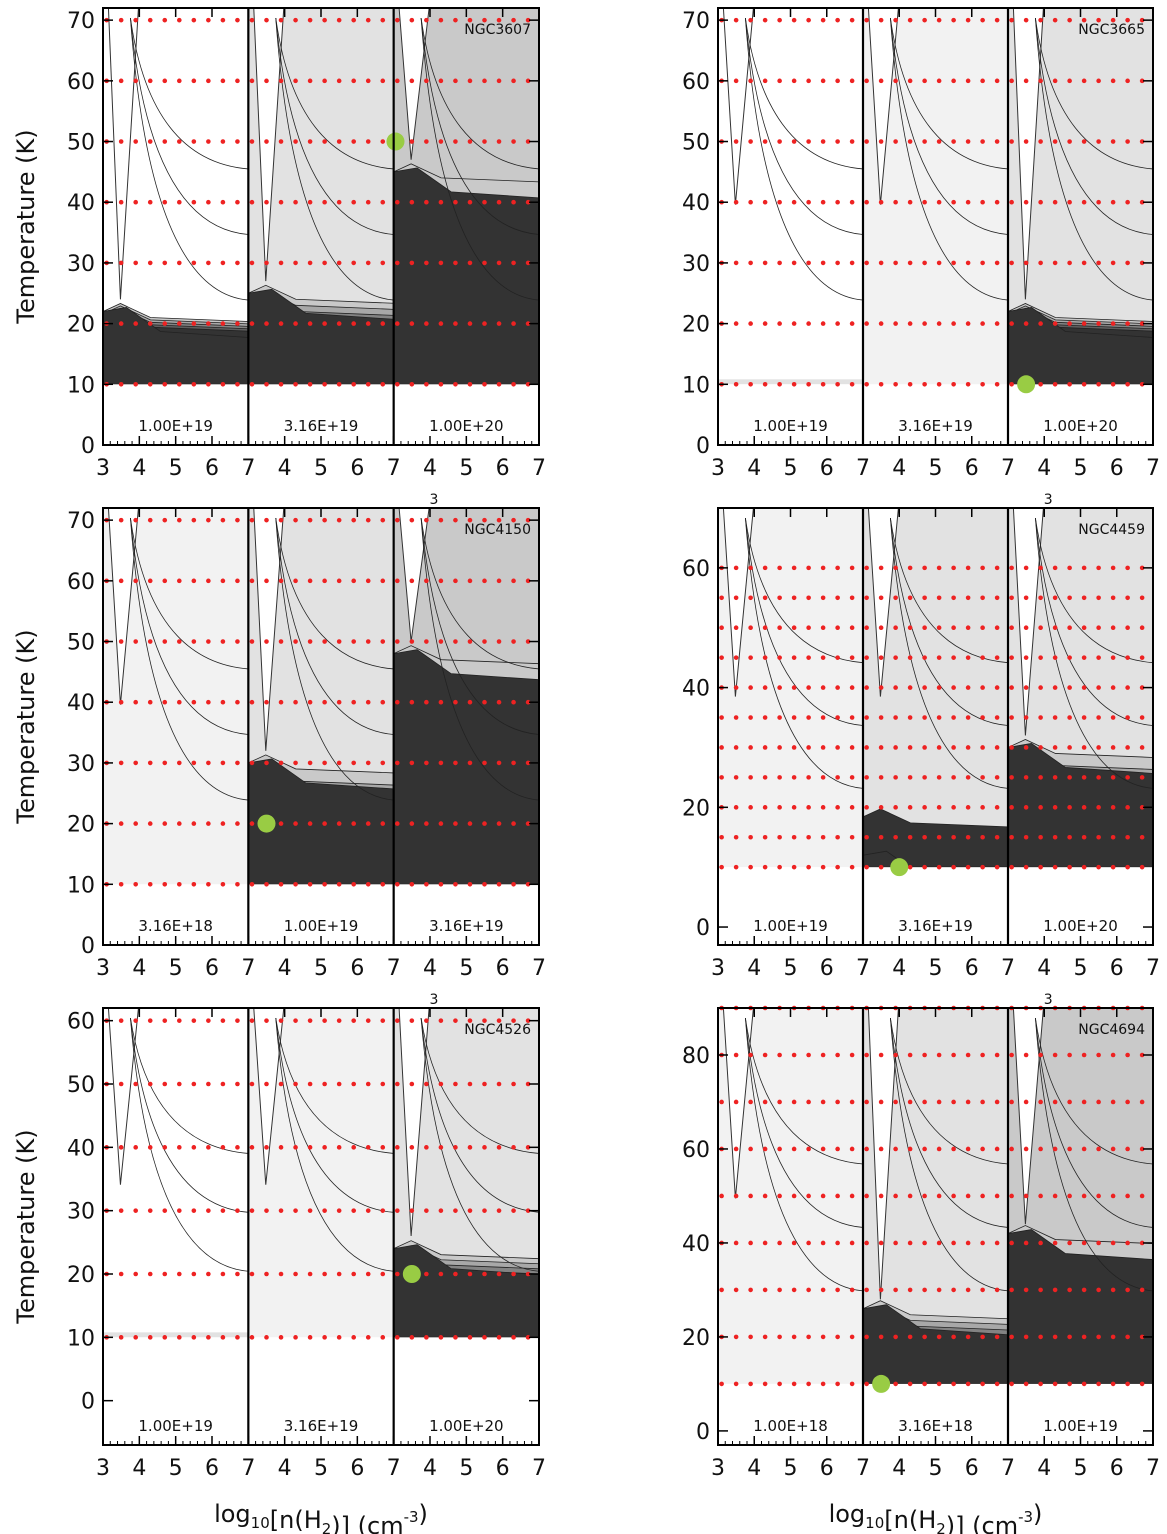 The height and width of the screenshot is (1534, 1167). What do you see at coordinates (932, 202) in the screenshot?
I see `grid-points` at bounding box center [932, 202].